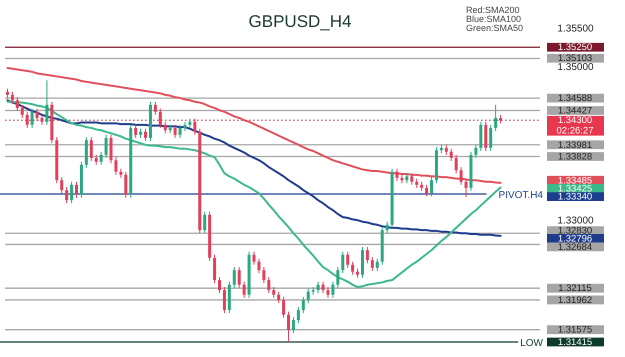  Describe the element at coordinates (575, 197) in the screenshot. I see `y-tick-label: 1.33340` at that location.